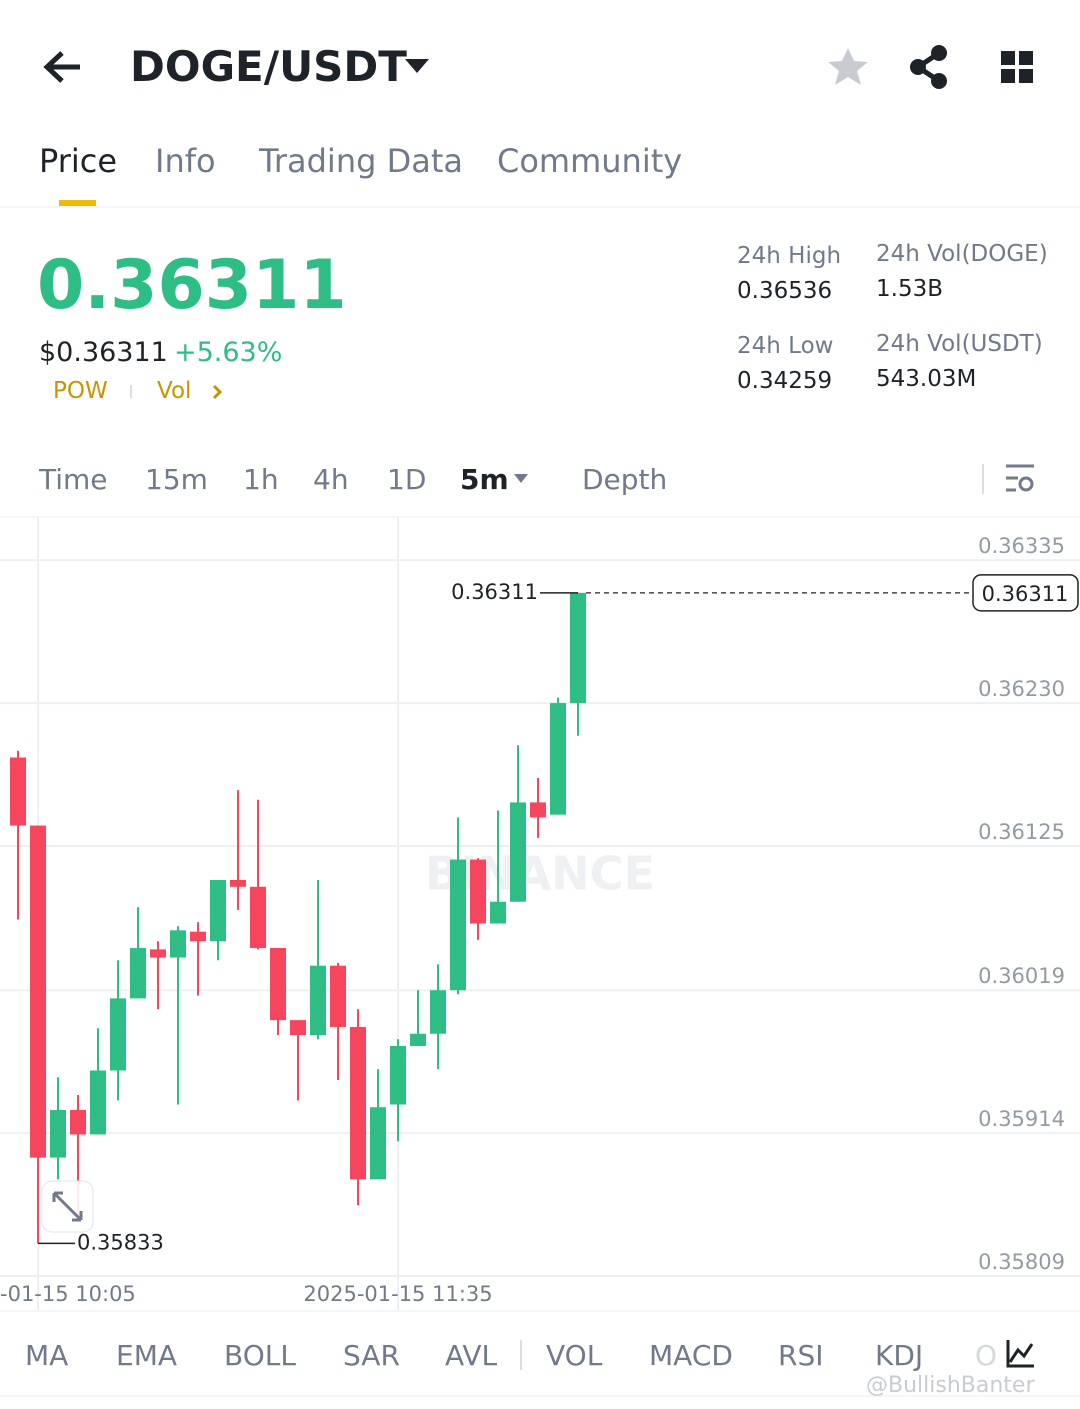  What do you see at coordinates (147, 1355) in the screenshot?
I see `indicator: EMA` at bounding box center [147, 1355].